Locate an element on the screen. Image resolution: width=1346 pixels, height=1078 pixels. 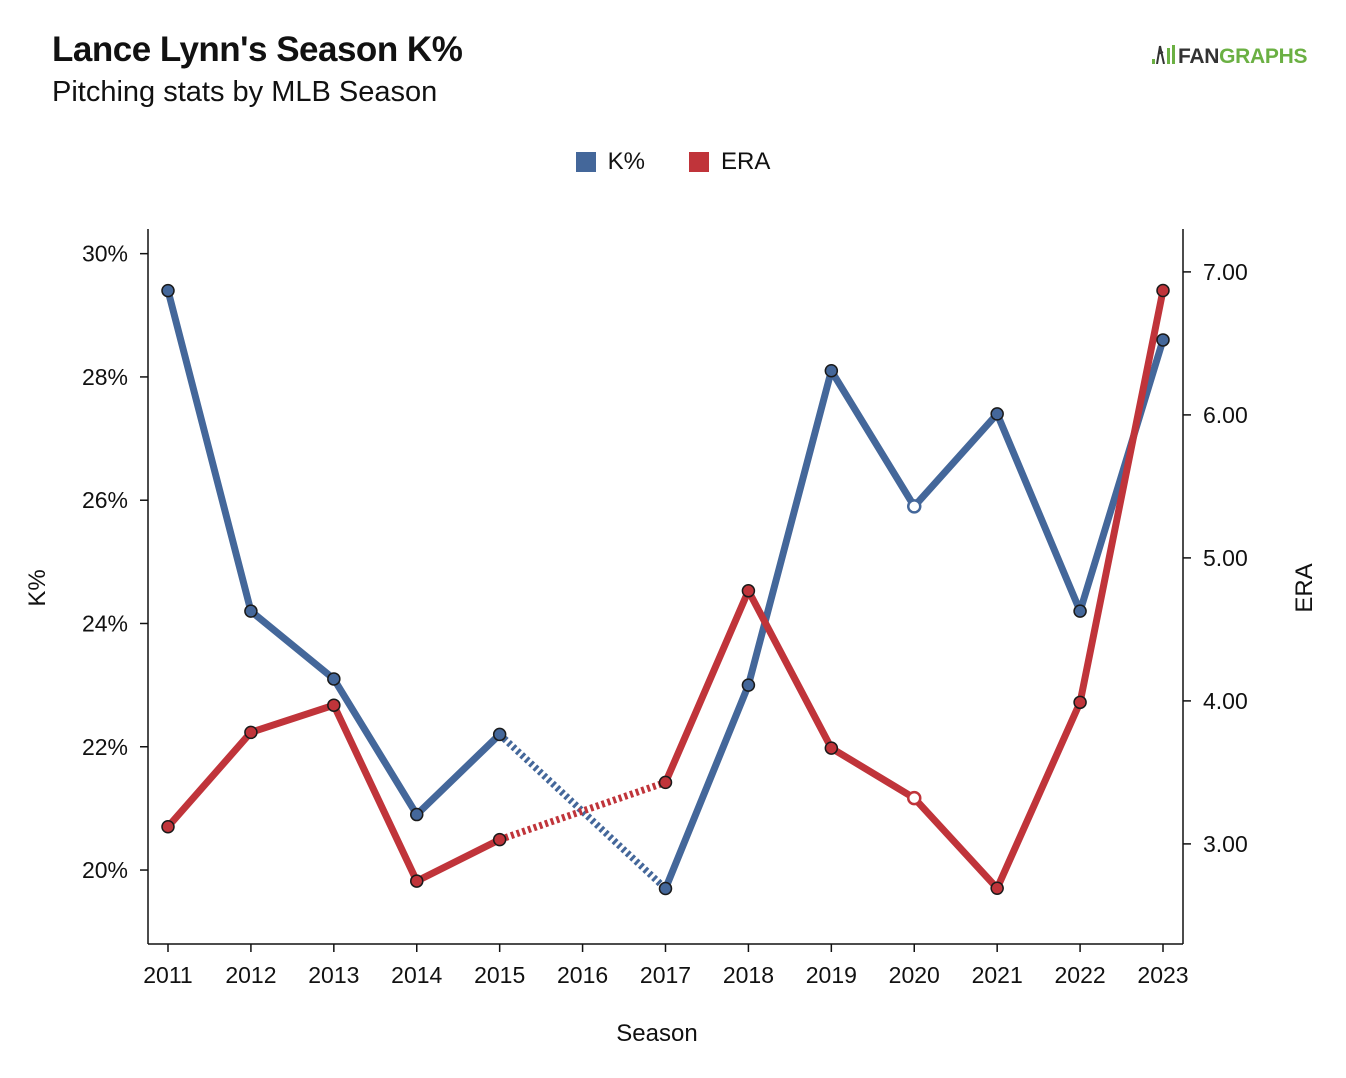
fangraphs-logo-icon is located at coordinates (1164, 57).